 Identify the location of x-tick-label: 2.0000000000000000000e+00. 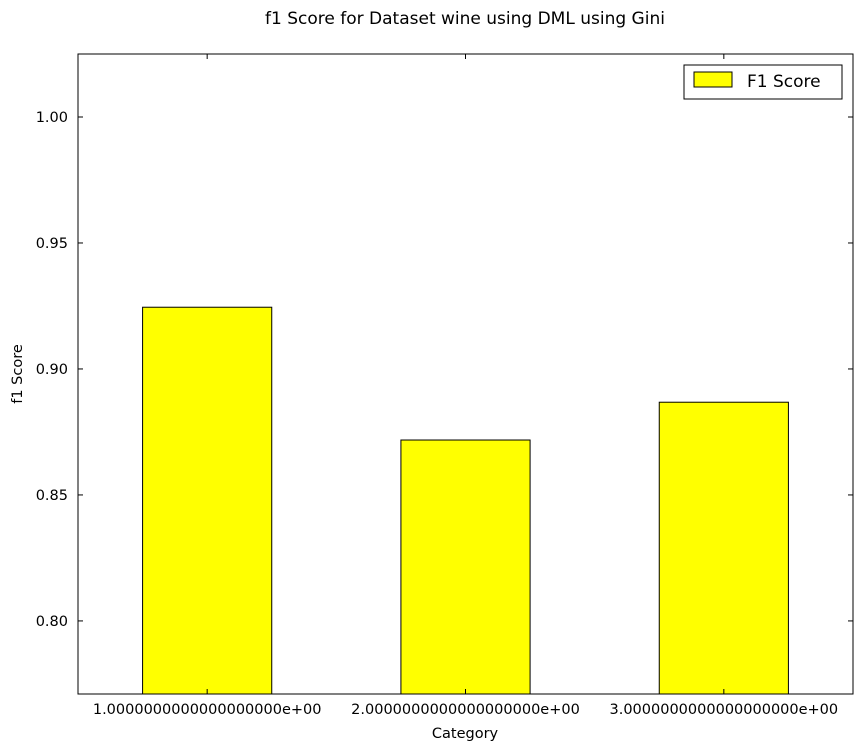
(465, 710).